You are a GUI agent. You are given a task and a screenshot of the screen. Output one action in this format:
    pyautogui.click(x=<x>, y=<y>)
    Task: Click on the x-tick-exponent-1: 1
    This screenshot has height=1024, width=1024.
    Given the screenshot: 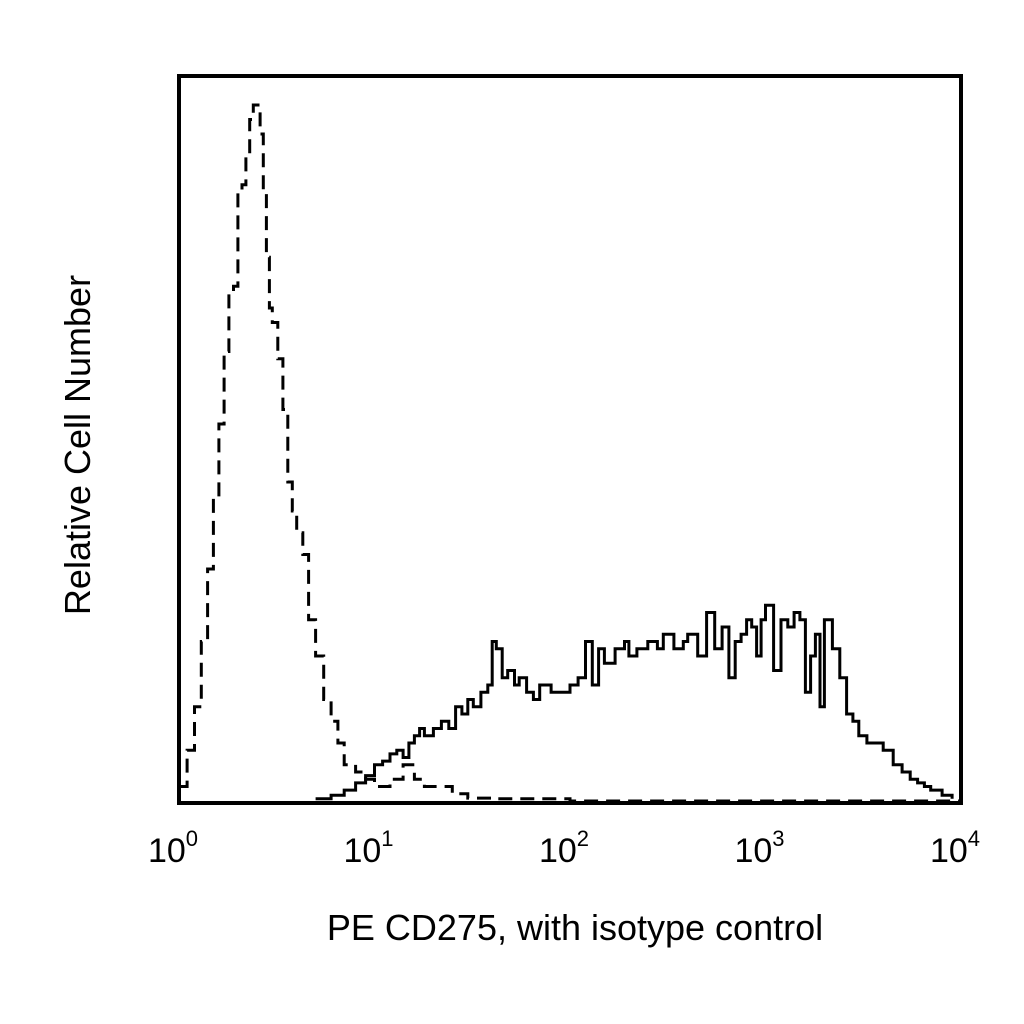 What is the action you would take?
    pyautogui.click(x=387, y=838)
    